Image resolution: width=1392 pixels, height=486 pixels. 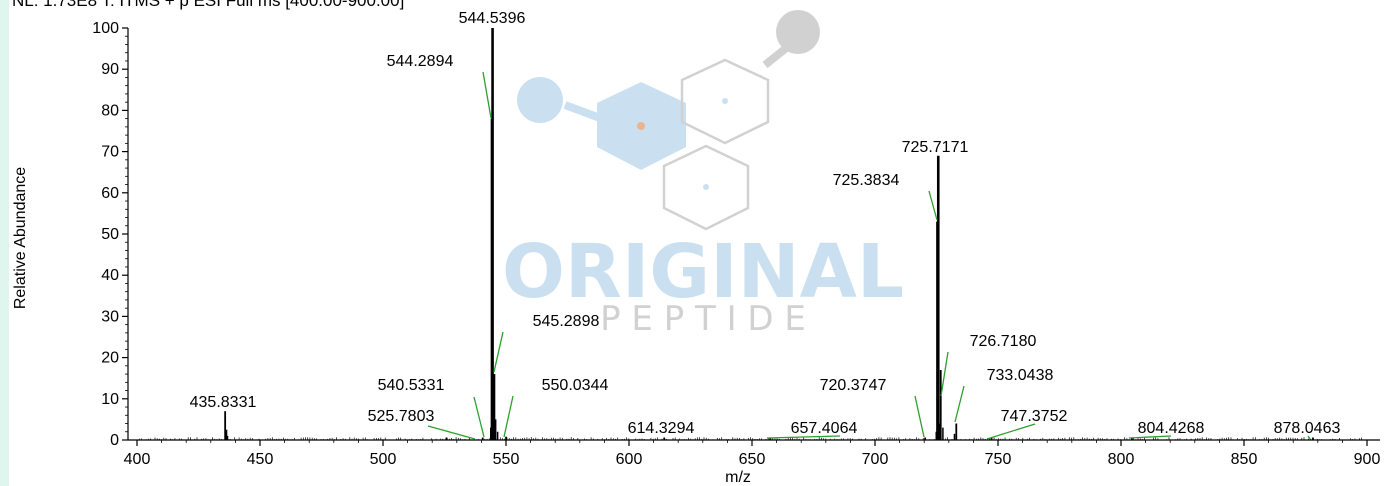 What do you see at coordinates (4, 243) in the screenshot?
I see `left-edge-strip` at bounding box center [4, 243].